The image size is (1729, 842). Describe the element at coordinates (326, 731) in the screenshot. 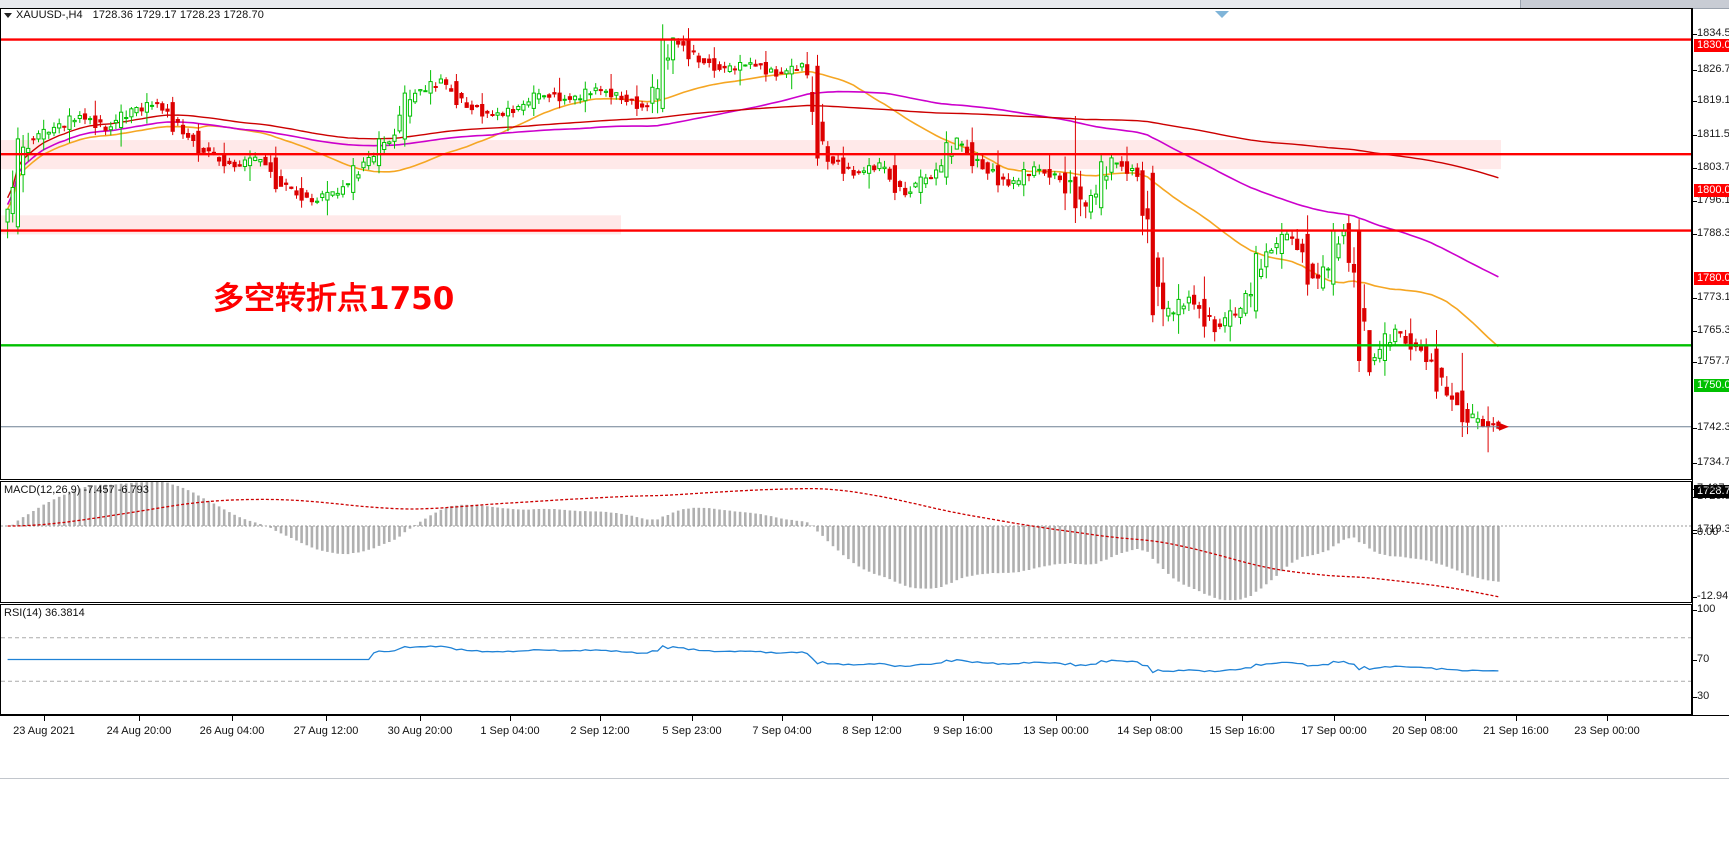

I see `time-axis-label: 27 Aug 12:00` at that location.